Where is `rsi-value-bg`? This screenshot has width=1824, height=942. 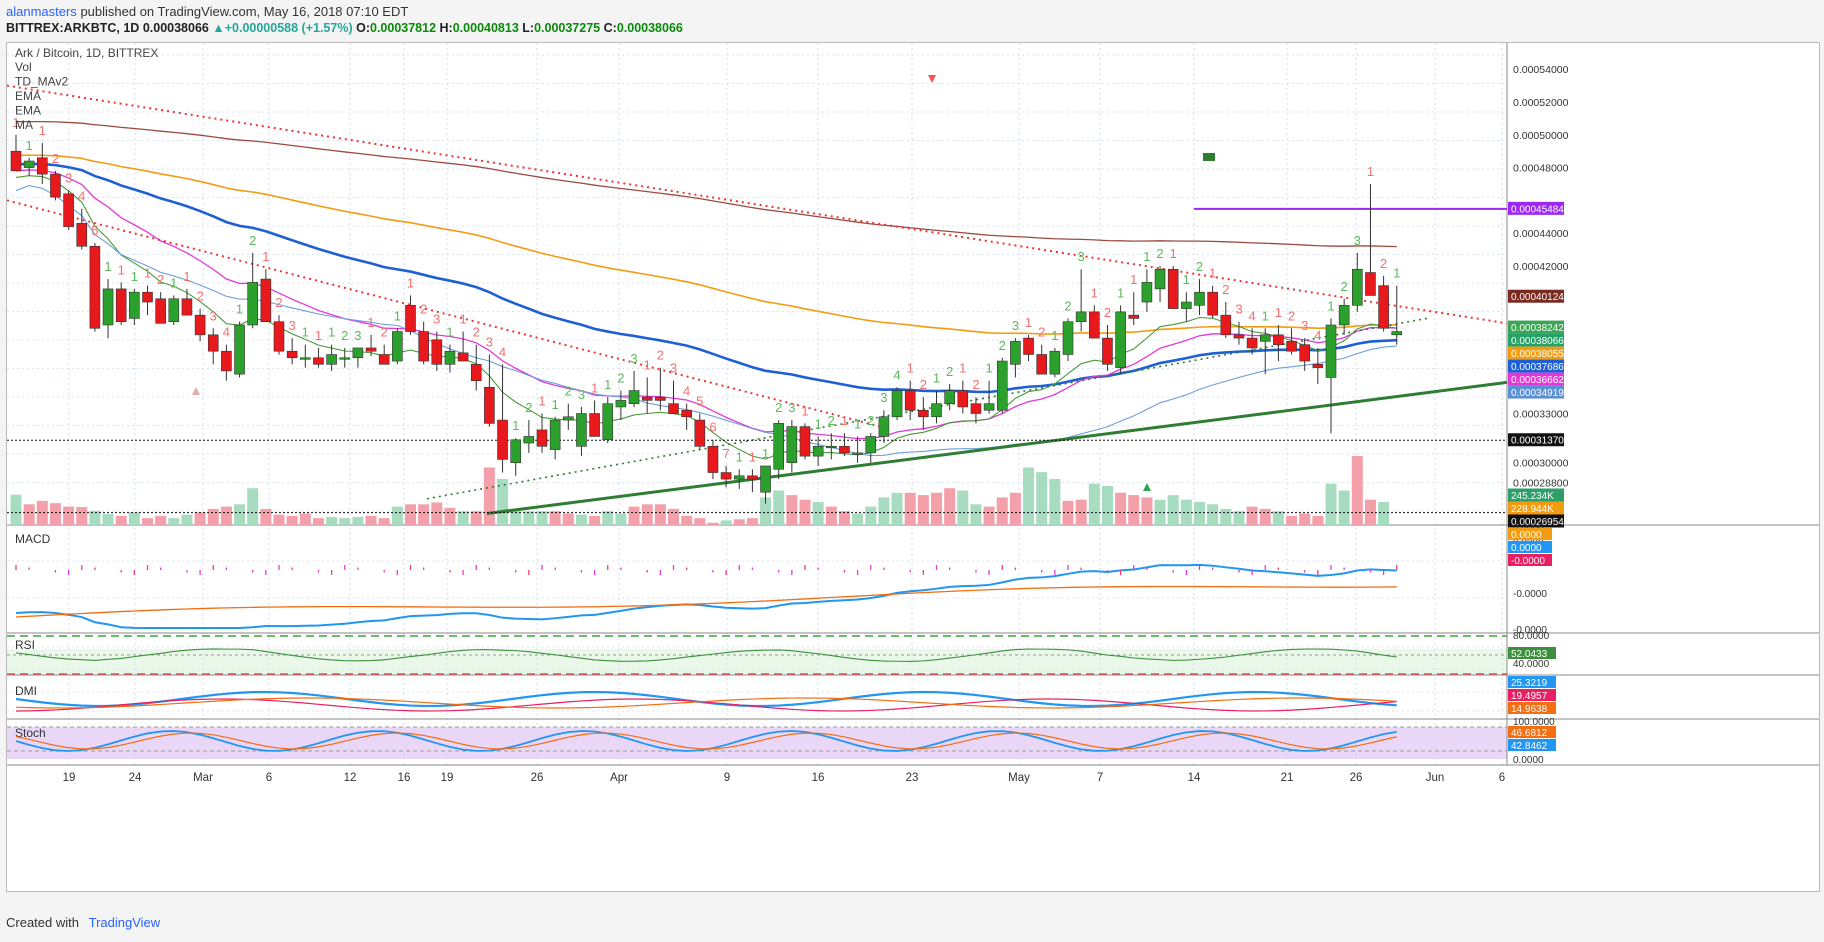
rsi-value-bg is located at coordinates (1532, 653).